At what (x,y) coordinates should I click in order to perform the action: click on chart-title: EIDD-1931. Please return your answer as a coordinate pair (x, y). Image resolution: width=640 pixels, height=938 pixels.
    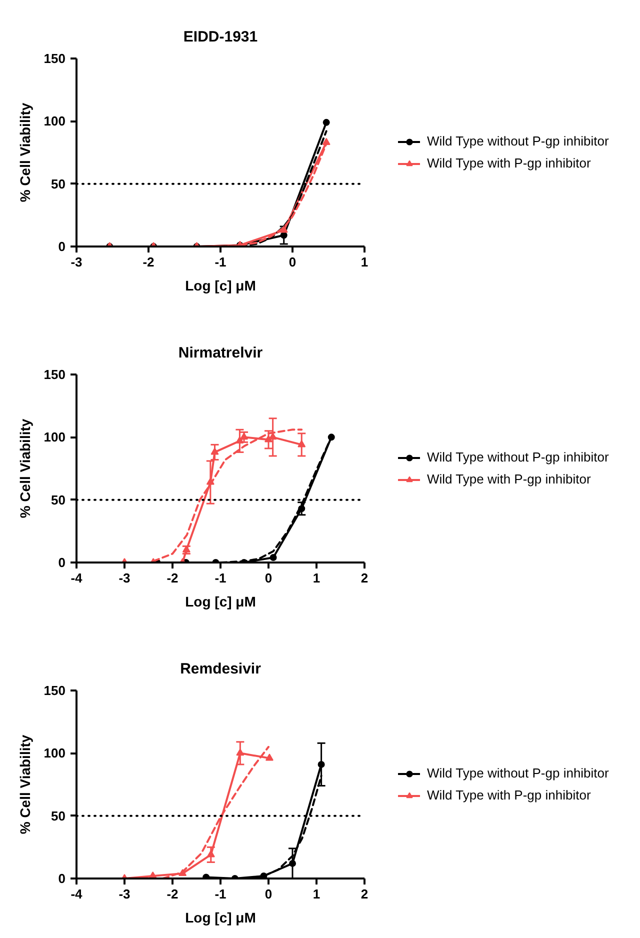
    Looking at the image, I should click on (220, 37).